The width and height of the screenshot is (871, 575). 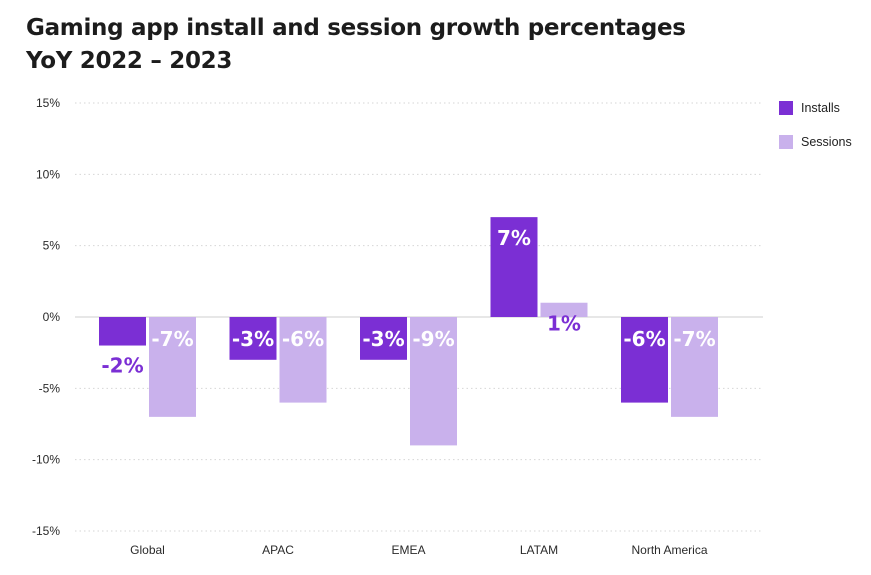 What do you see at coordinates (48, 103) in the screenshot?
I see `y-tick-label: 15%` at bounding box center [48, 103].